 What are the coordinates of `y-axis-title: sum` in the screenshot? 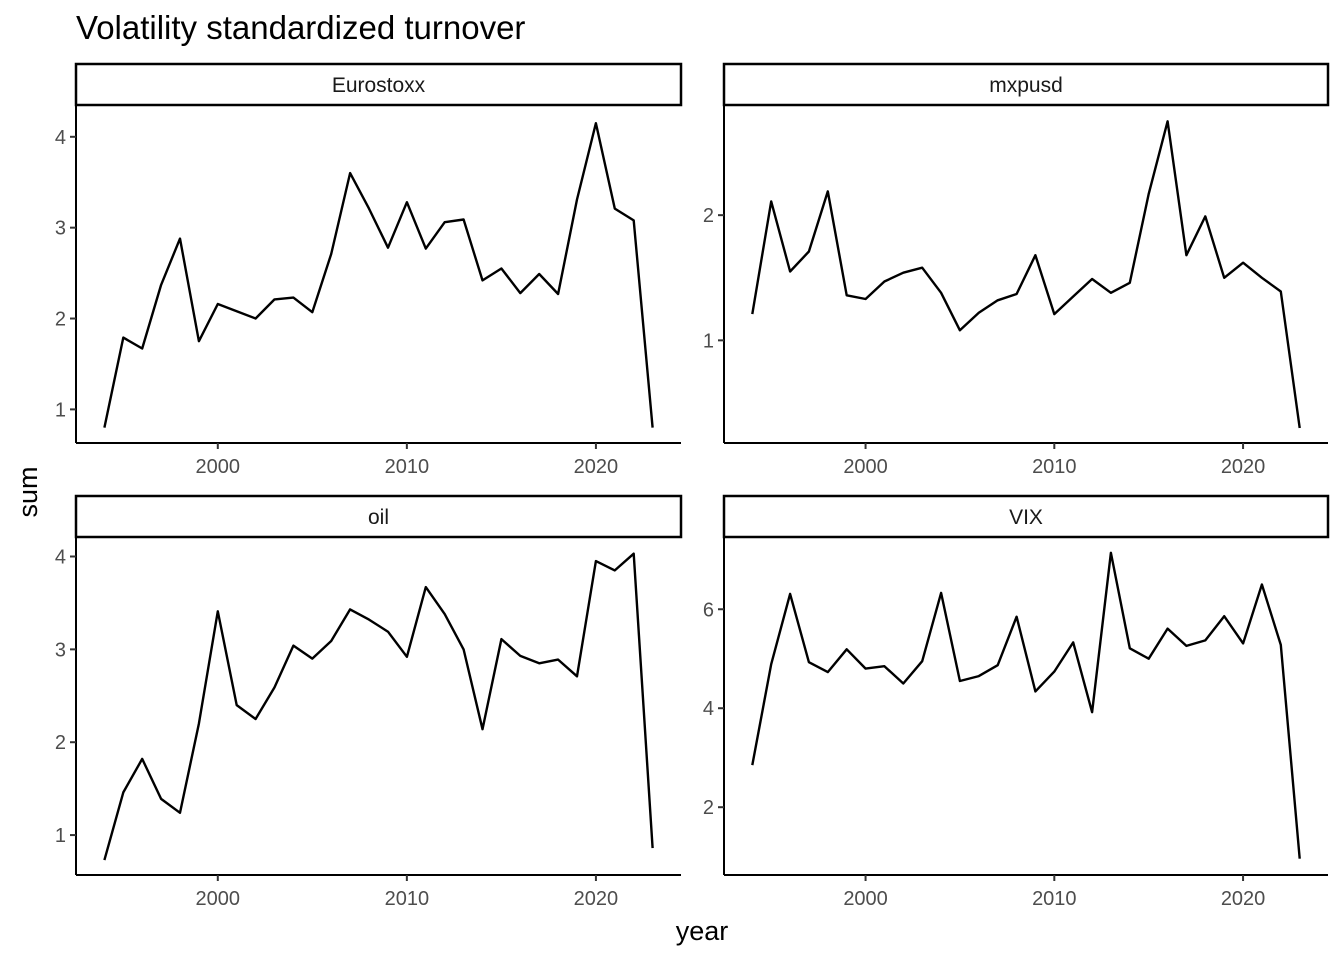 It's located at (28, 491).